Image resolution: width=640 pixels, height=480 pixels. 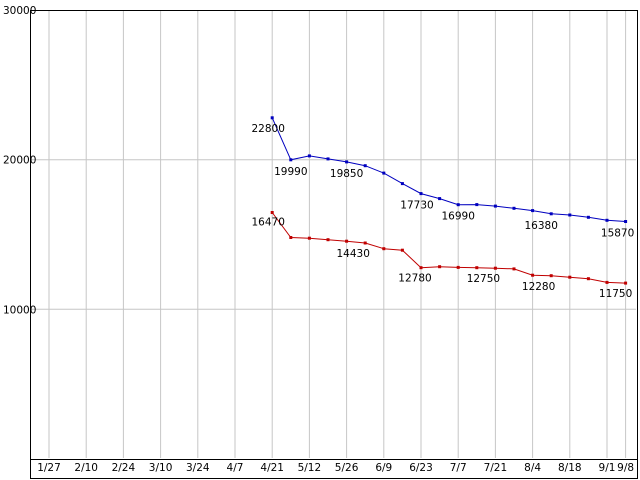 I want to click on y-tick-label: 10000, so click(x=19, y=310).